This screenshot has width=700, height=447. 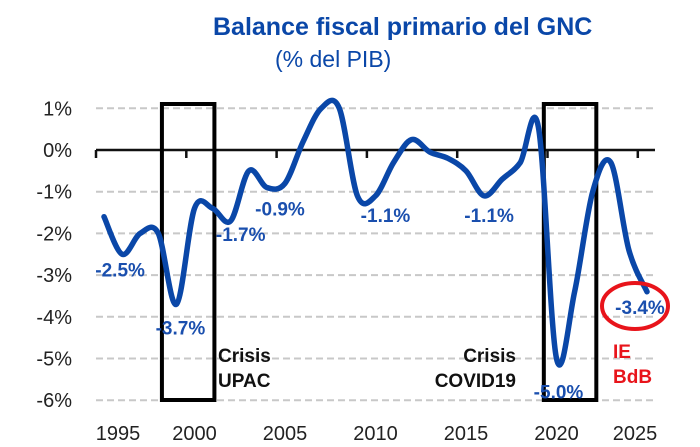 What do you see at coordinates (570, 252) in the screenshot?
I see `crisis-box` at bounding box center [570, 252].